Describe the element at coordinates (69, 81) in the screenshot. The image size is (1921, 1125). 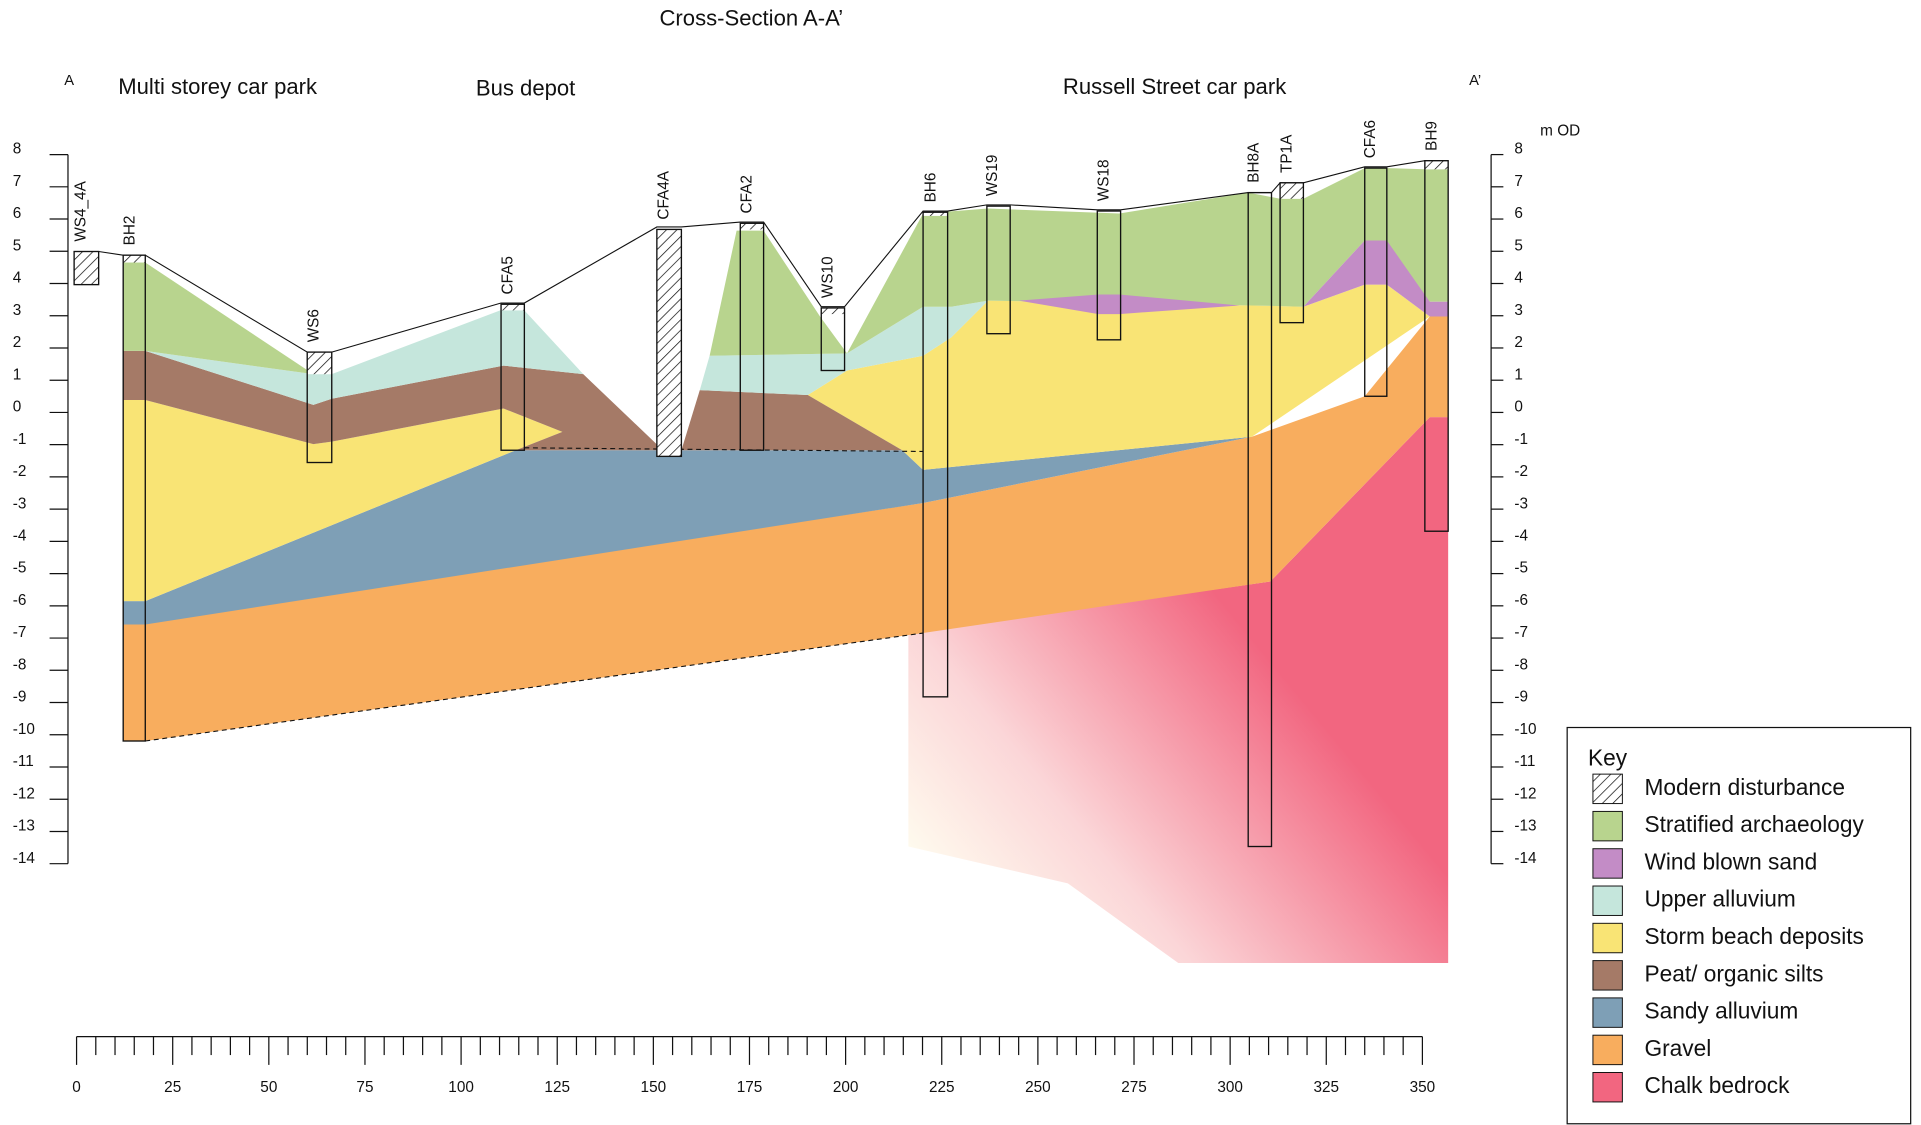
I see `end-label: A` at that location.